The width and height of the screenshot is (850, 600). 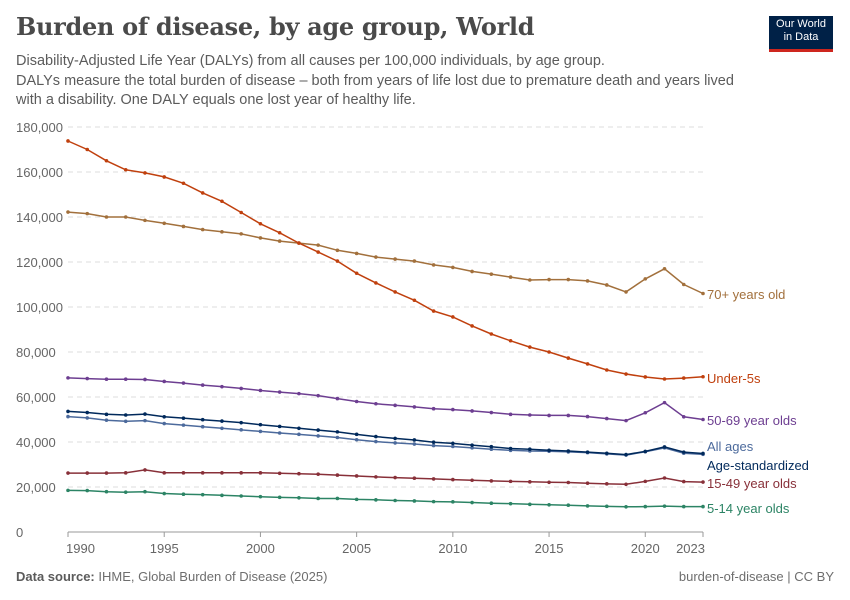 What do you see at coordinates (730, 446) in the screenshot?
I see `series-label: All ages` at bounding box center [730, 446].